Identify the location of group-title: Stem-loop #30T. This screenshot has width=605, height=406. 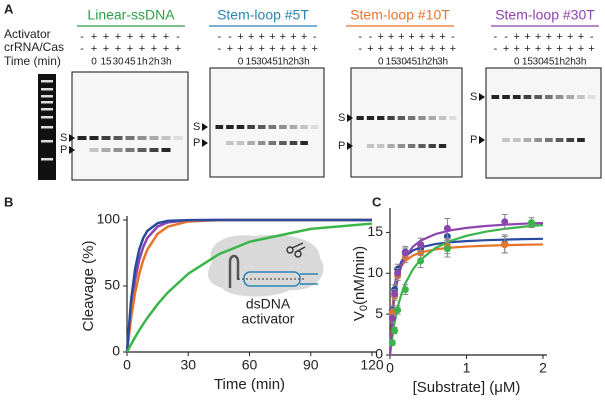
(545, 15).